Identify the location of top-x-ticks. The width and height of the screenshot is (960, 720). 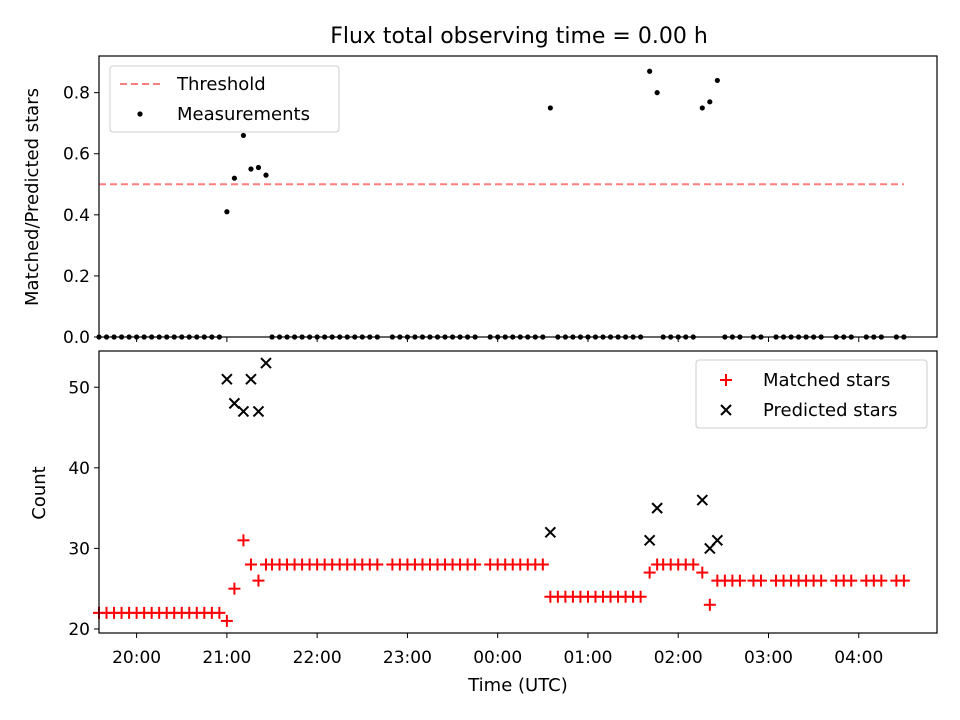
(498, 339).